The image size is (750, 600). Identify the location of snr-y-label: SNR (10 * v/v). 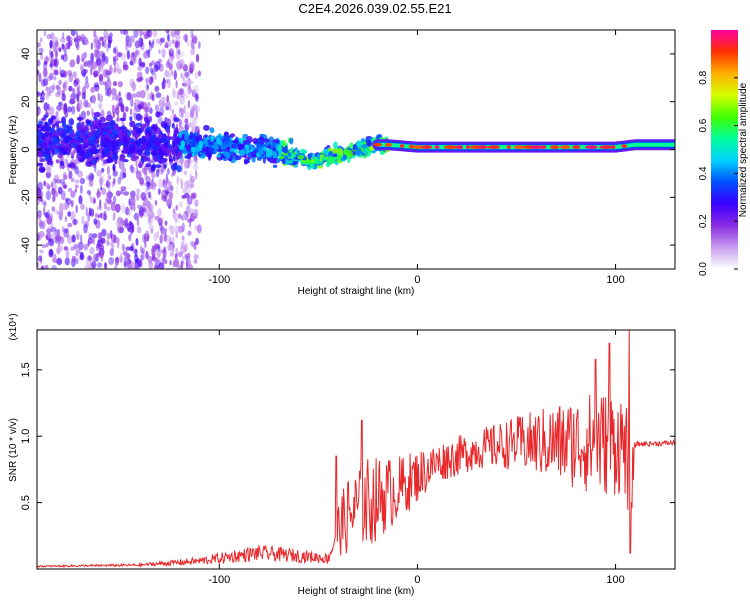
(13, 450).